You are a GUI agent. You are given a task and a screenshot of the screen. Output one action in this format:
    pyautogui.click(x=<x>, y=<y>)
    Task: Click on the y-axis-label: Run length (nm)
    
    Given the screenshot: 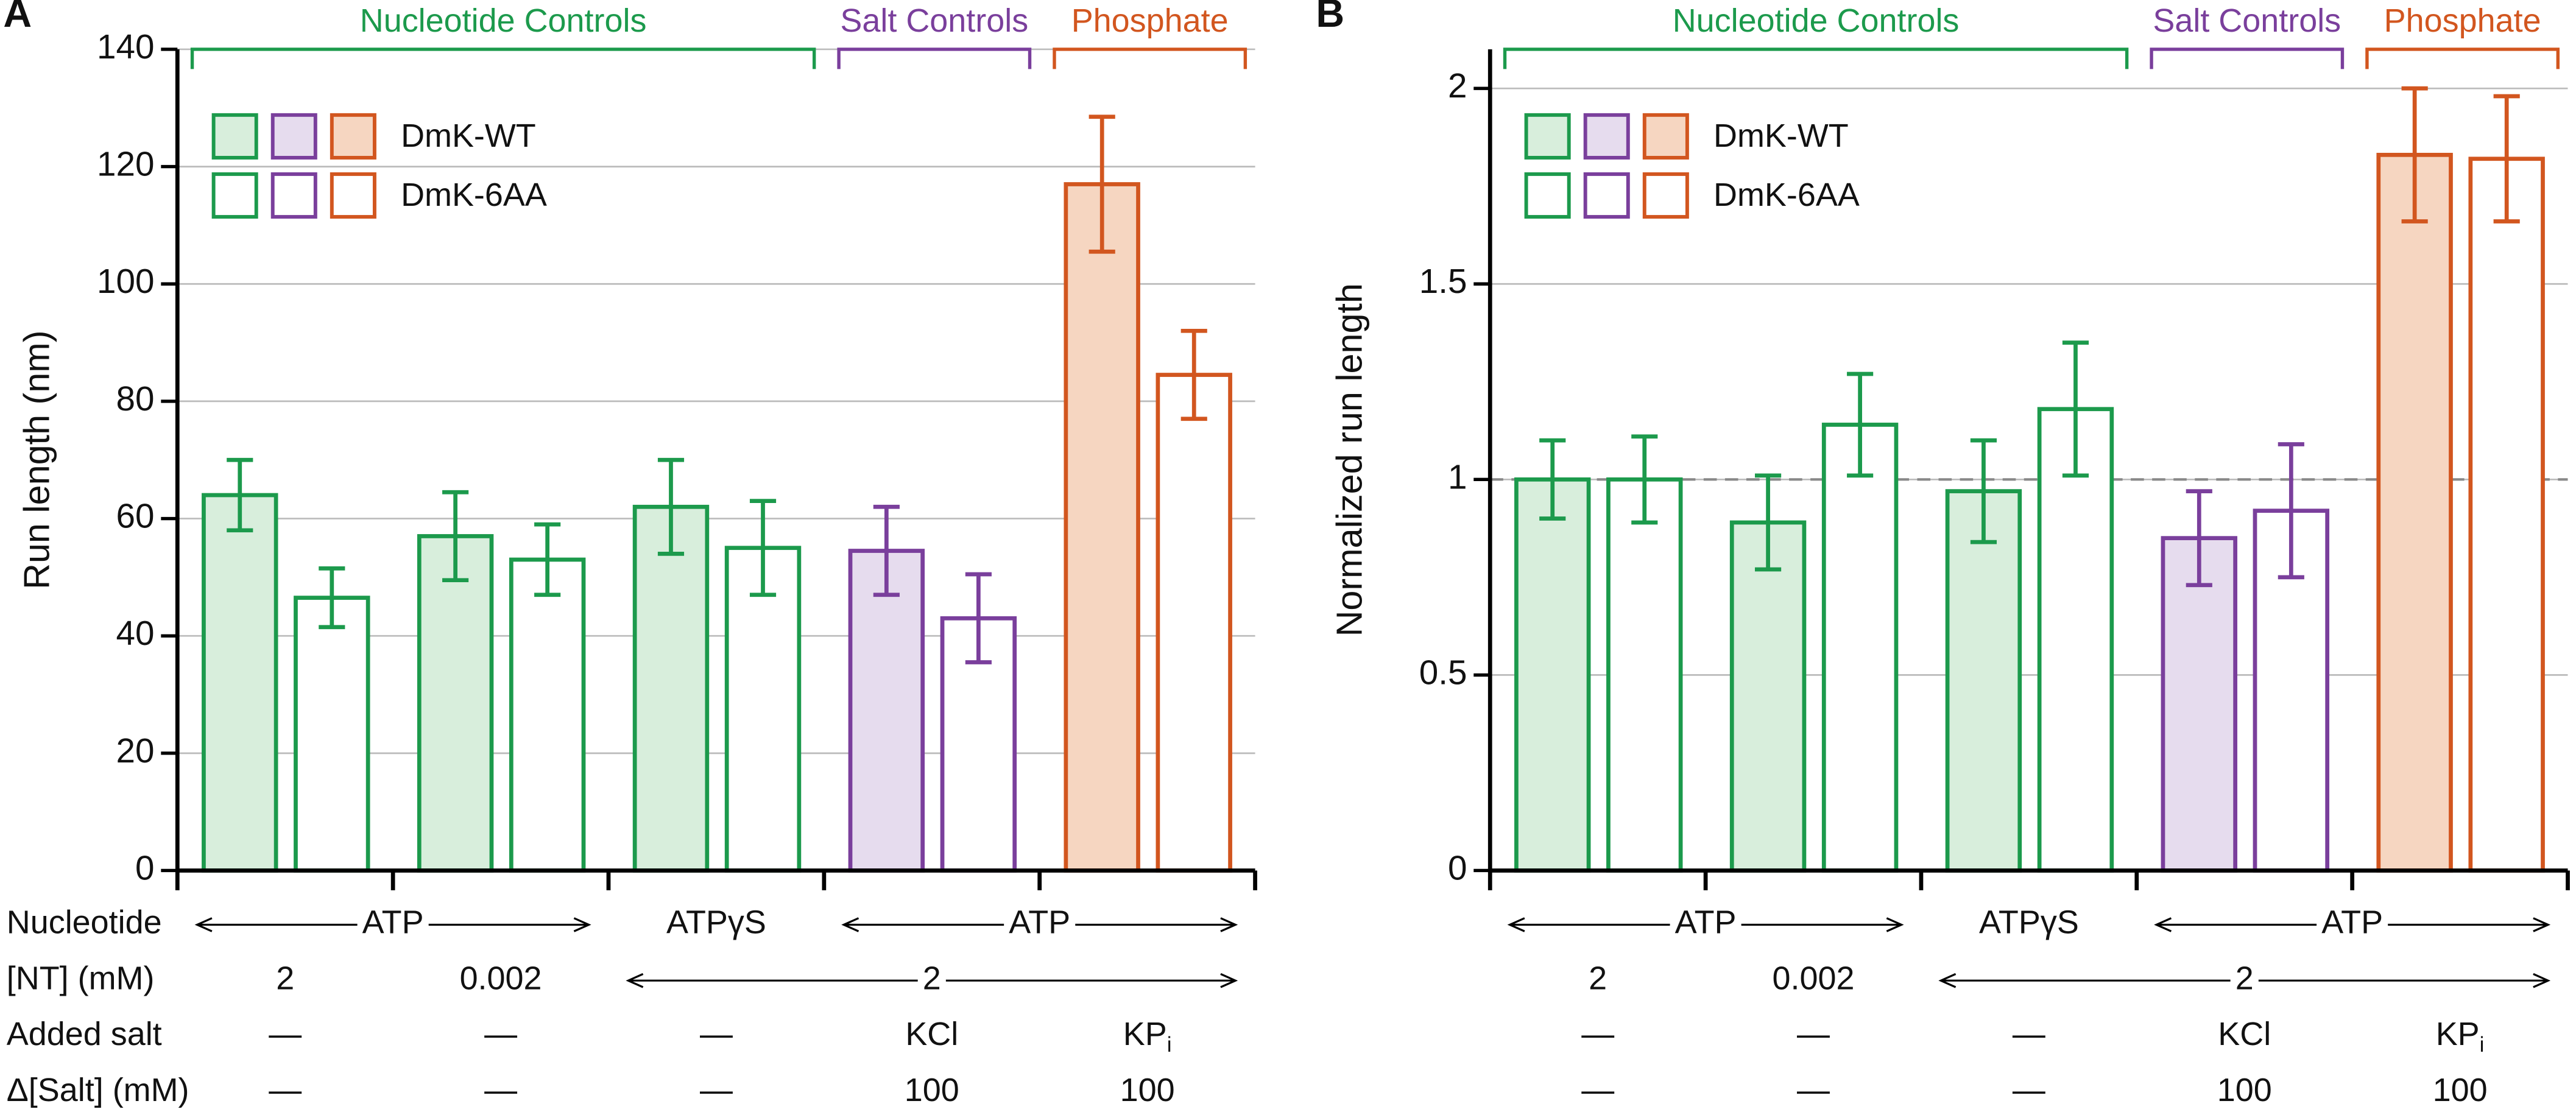 What is the action you would take?
    pyautogui.click(x=36, y=460)
    